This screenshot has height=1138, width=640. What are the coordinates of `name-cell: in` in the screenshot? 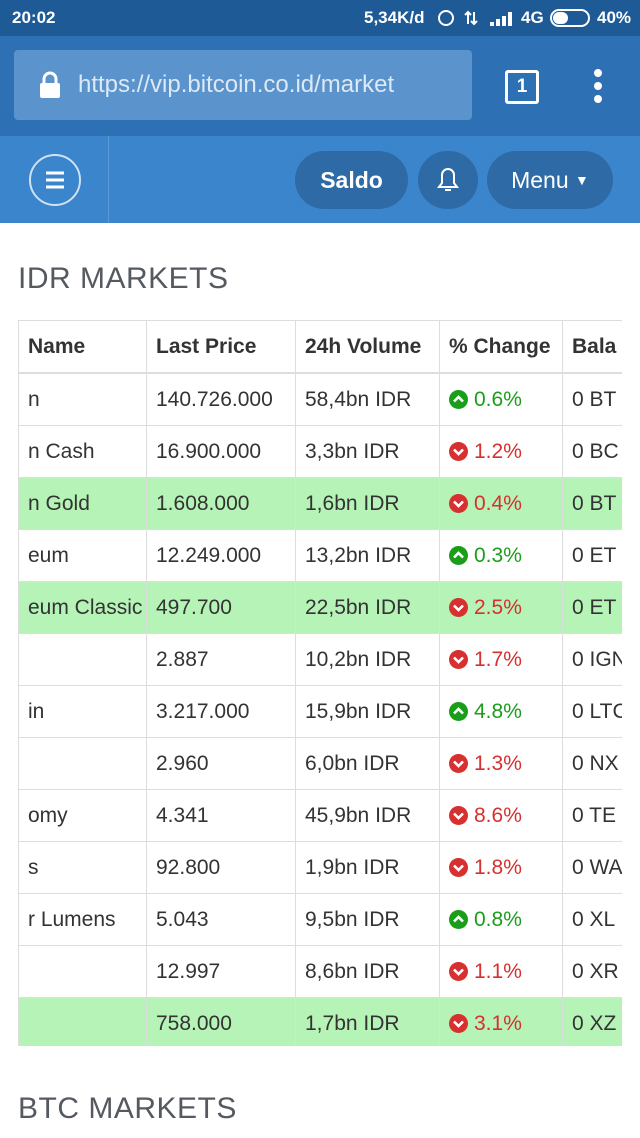 It's located at (82, 711).